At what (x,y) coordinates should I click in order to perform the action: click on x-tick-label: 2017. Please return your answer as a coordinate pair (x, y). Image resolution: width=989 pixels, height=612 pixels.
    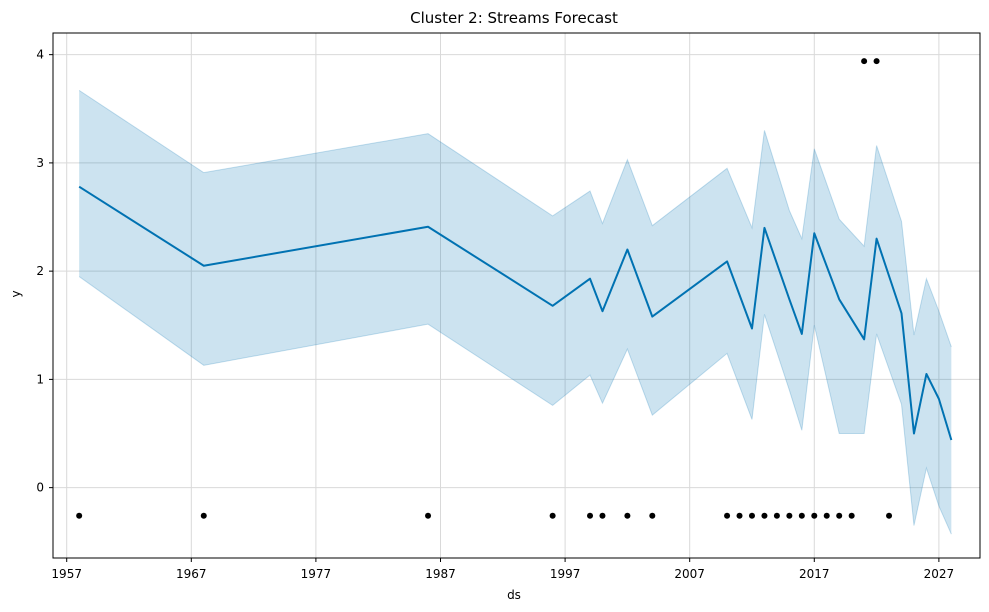
    Looking at the image, I should click on (814, 574).